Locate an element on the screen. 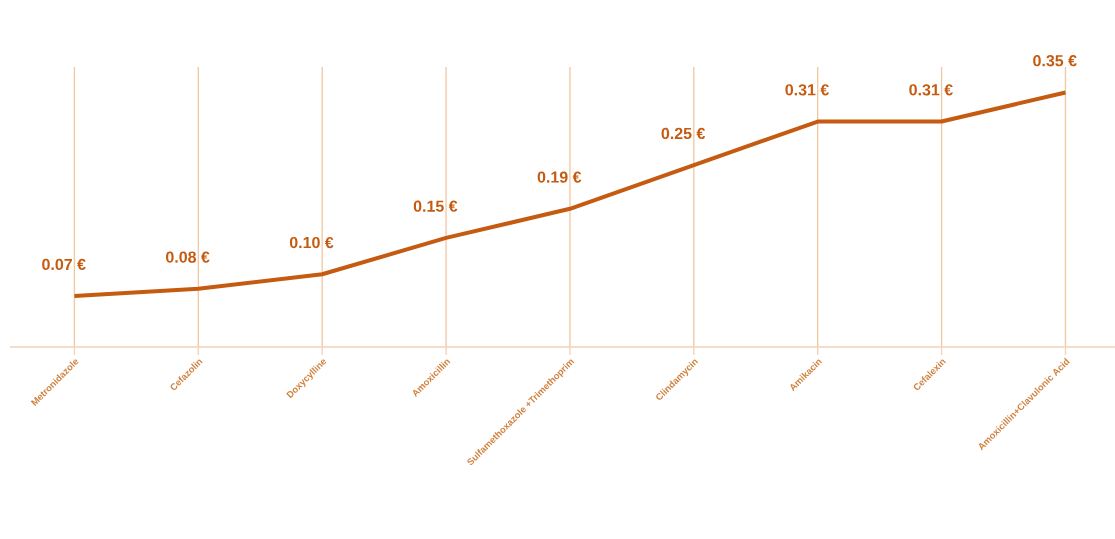 The image size is (1115, 539). data-label: 0.35 € is located at coordinates (1055, 61).